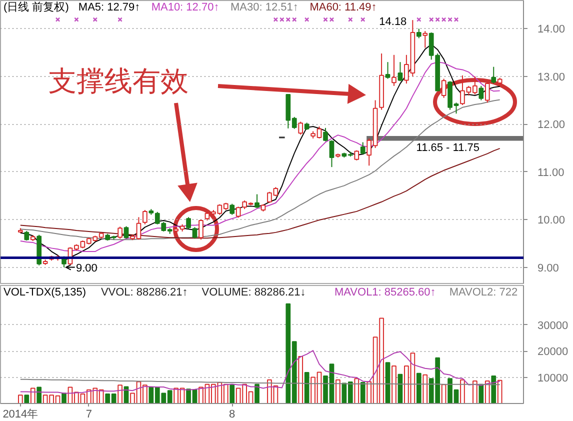  What do you see at coordinates (552, 125) in the screenshot?
I see `y-tick-label: 12.00` at bounding box center [552, 125].